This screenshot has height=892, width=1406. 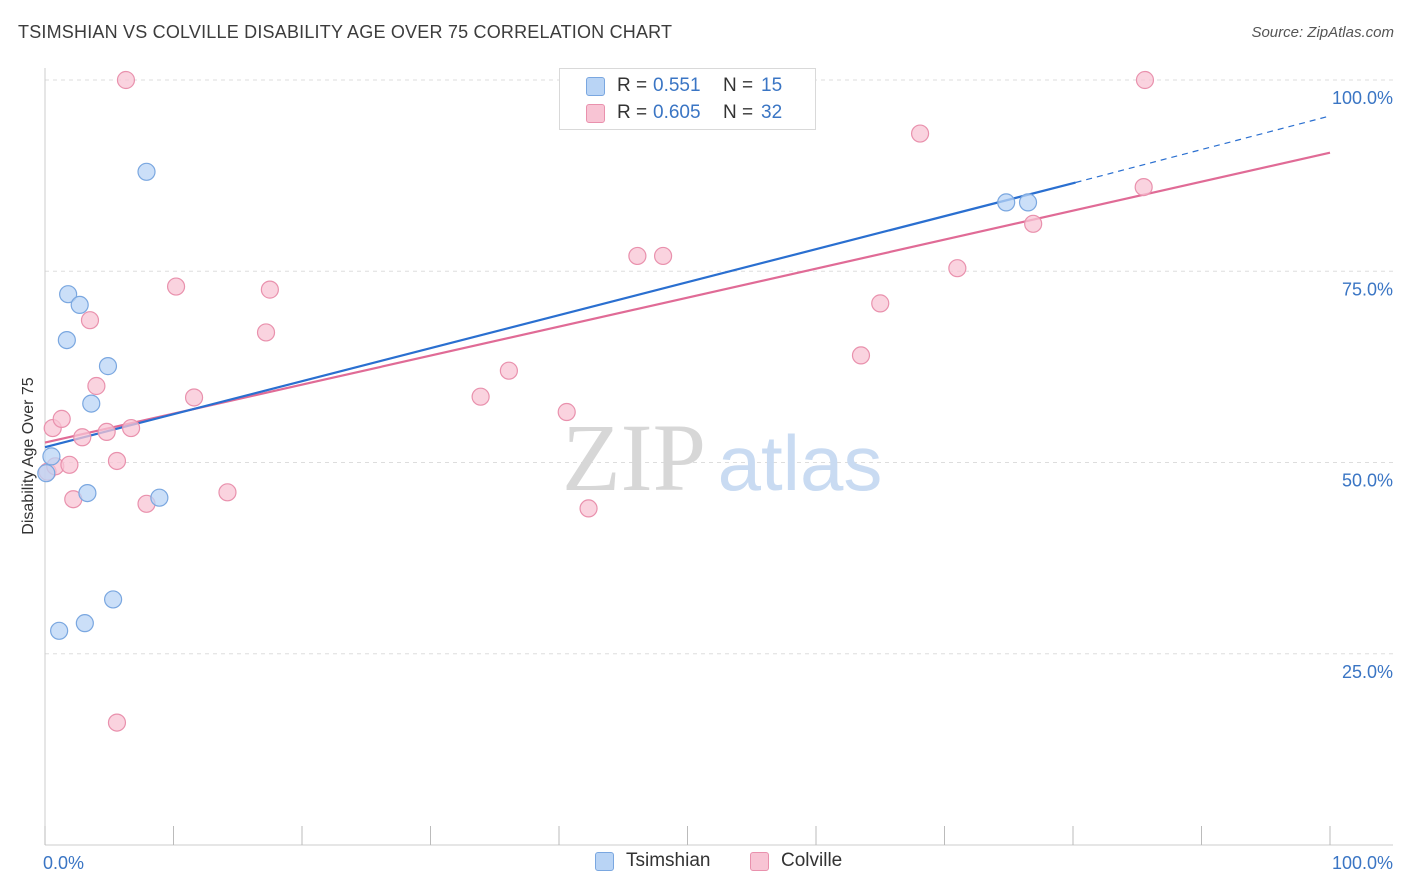 What do you see at coordinates (772, 112) in the screenshot?
I see `n-value: 32` at bounding box center [772, 112].